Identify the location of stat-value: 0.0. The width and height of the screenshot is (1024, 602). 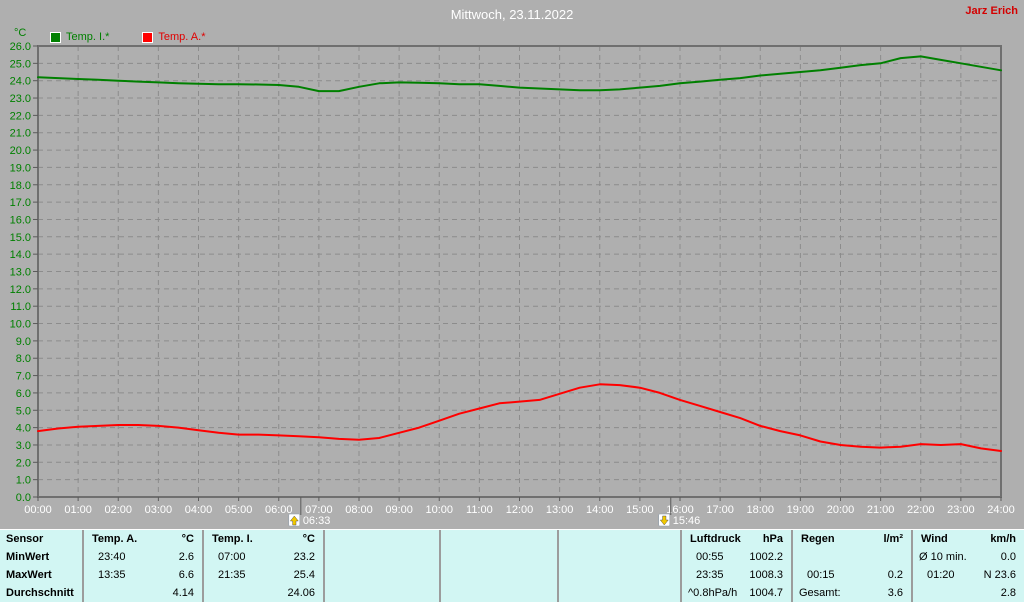
(1008, 557).